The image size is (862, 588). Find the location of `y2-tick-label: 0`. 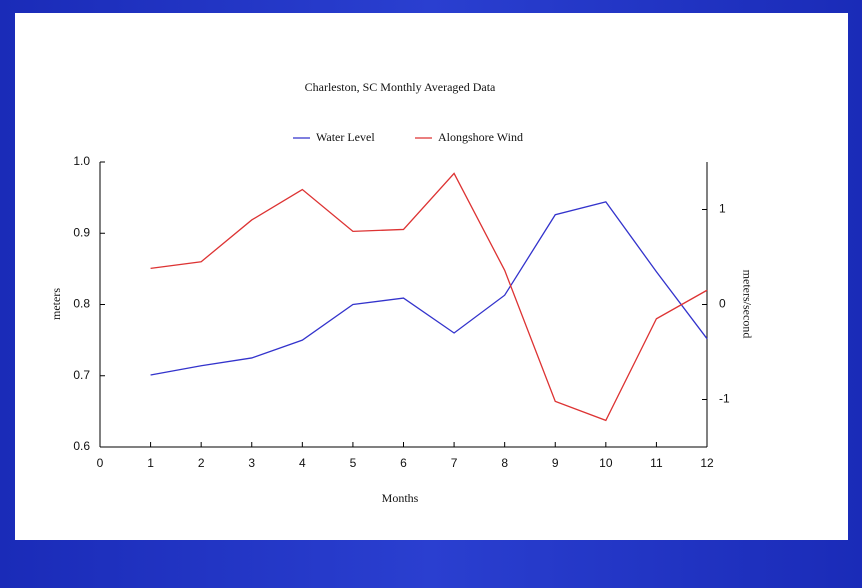

y2-tick-label: 0 is located at coordinates (722, 304).